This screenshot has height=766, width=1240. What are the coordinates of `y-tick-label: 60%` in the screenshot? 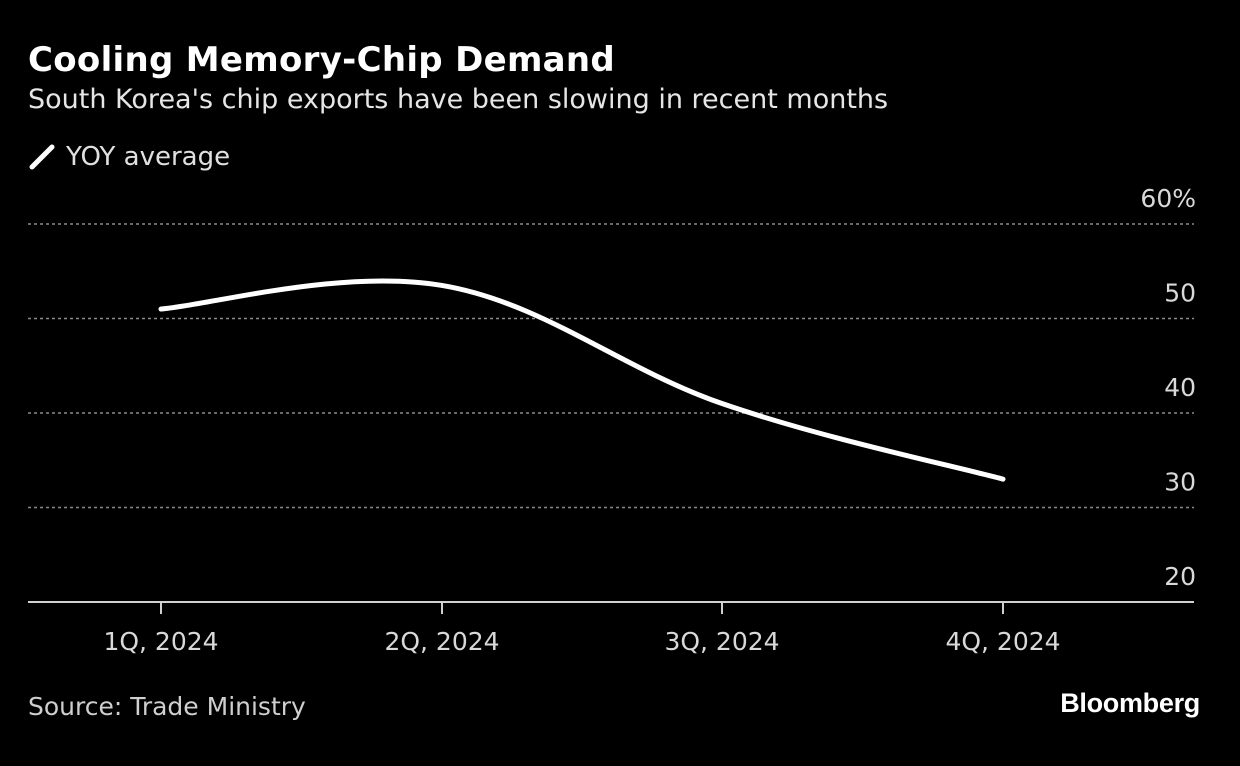 It's located at (1168, 198).